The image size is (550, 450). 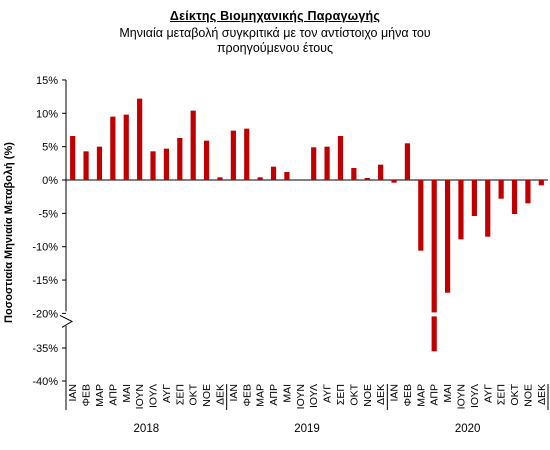 I want to click on bar-ΣΕΠ-2019, so click(x=340, y=157).